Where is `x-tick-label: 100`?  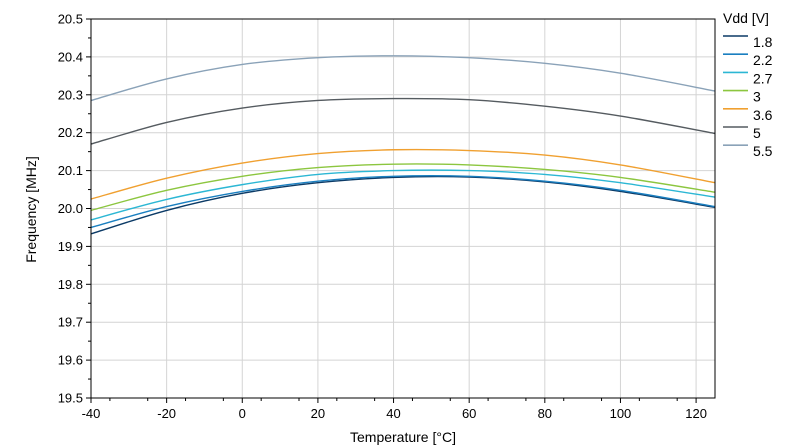
x-tick-label: 100 is located at coordinates (621, 413).